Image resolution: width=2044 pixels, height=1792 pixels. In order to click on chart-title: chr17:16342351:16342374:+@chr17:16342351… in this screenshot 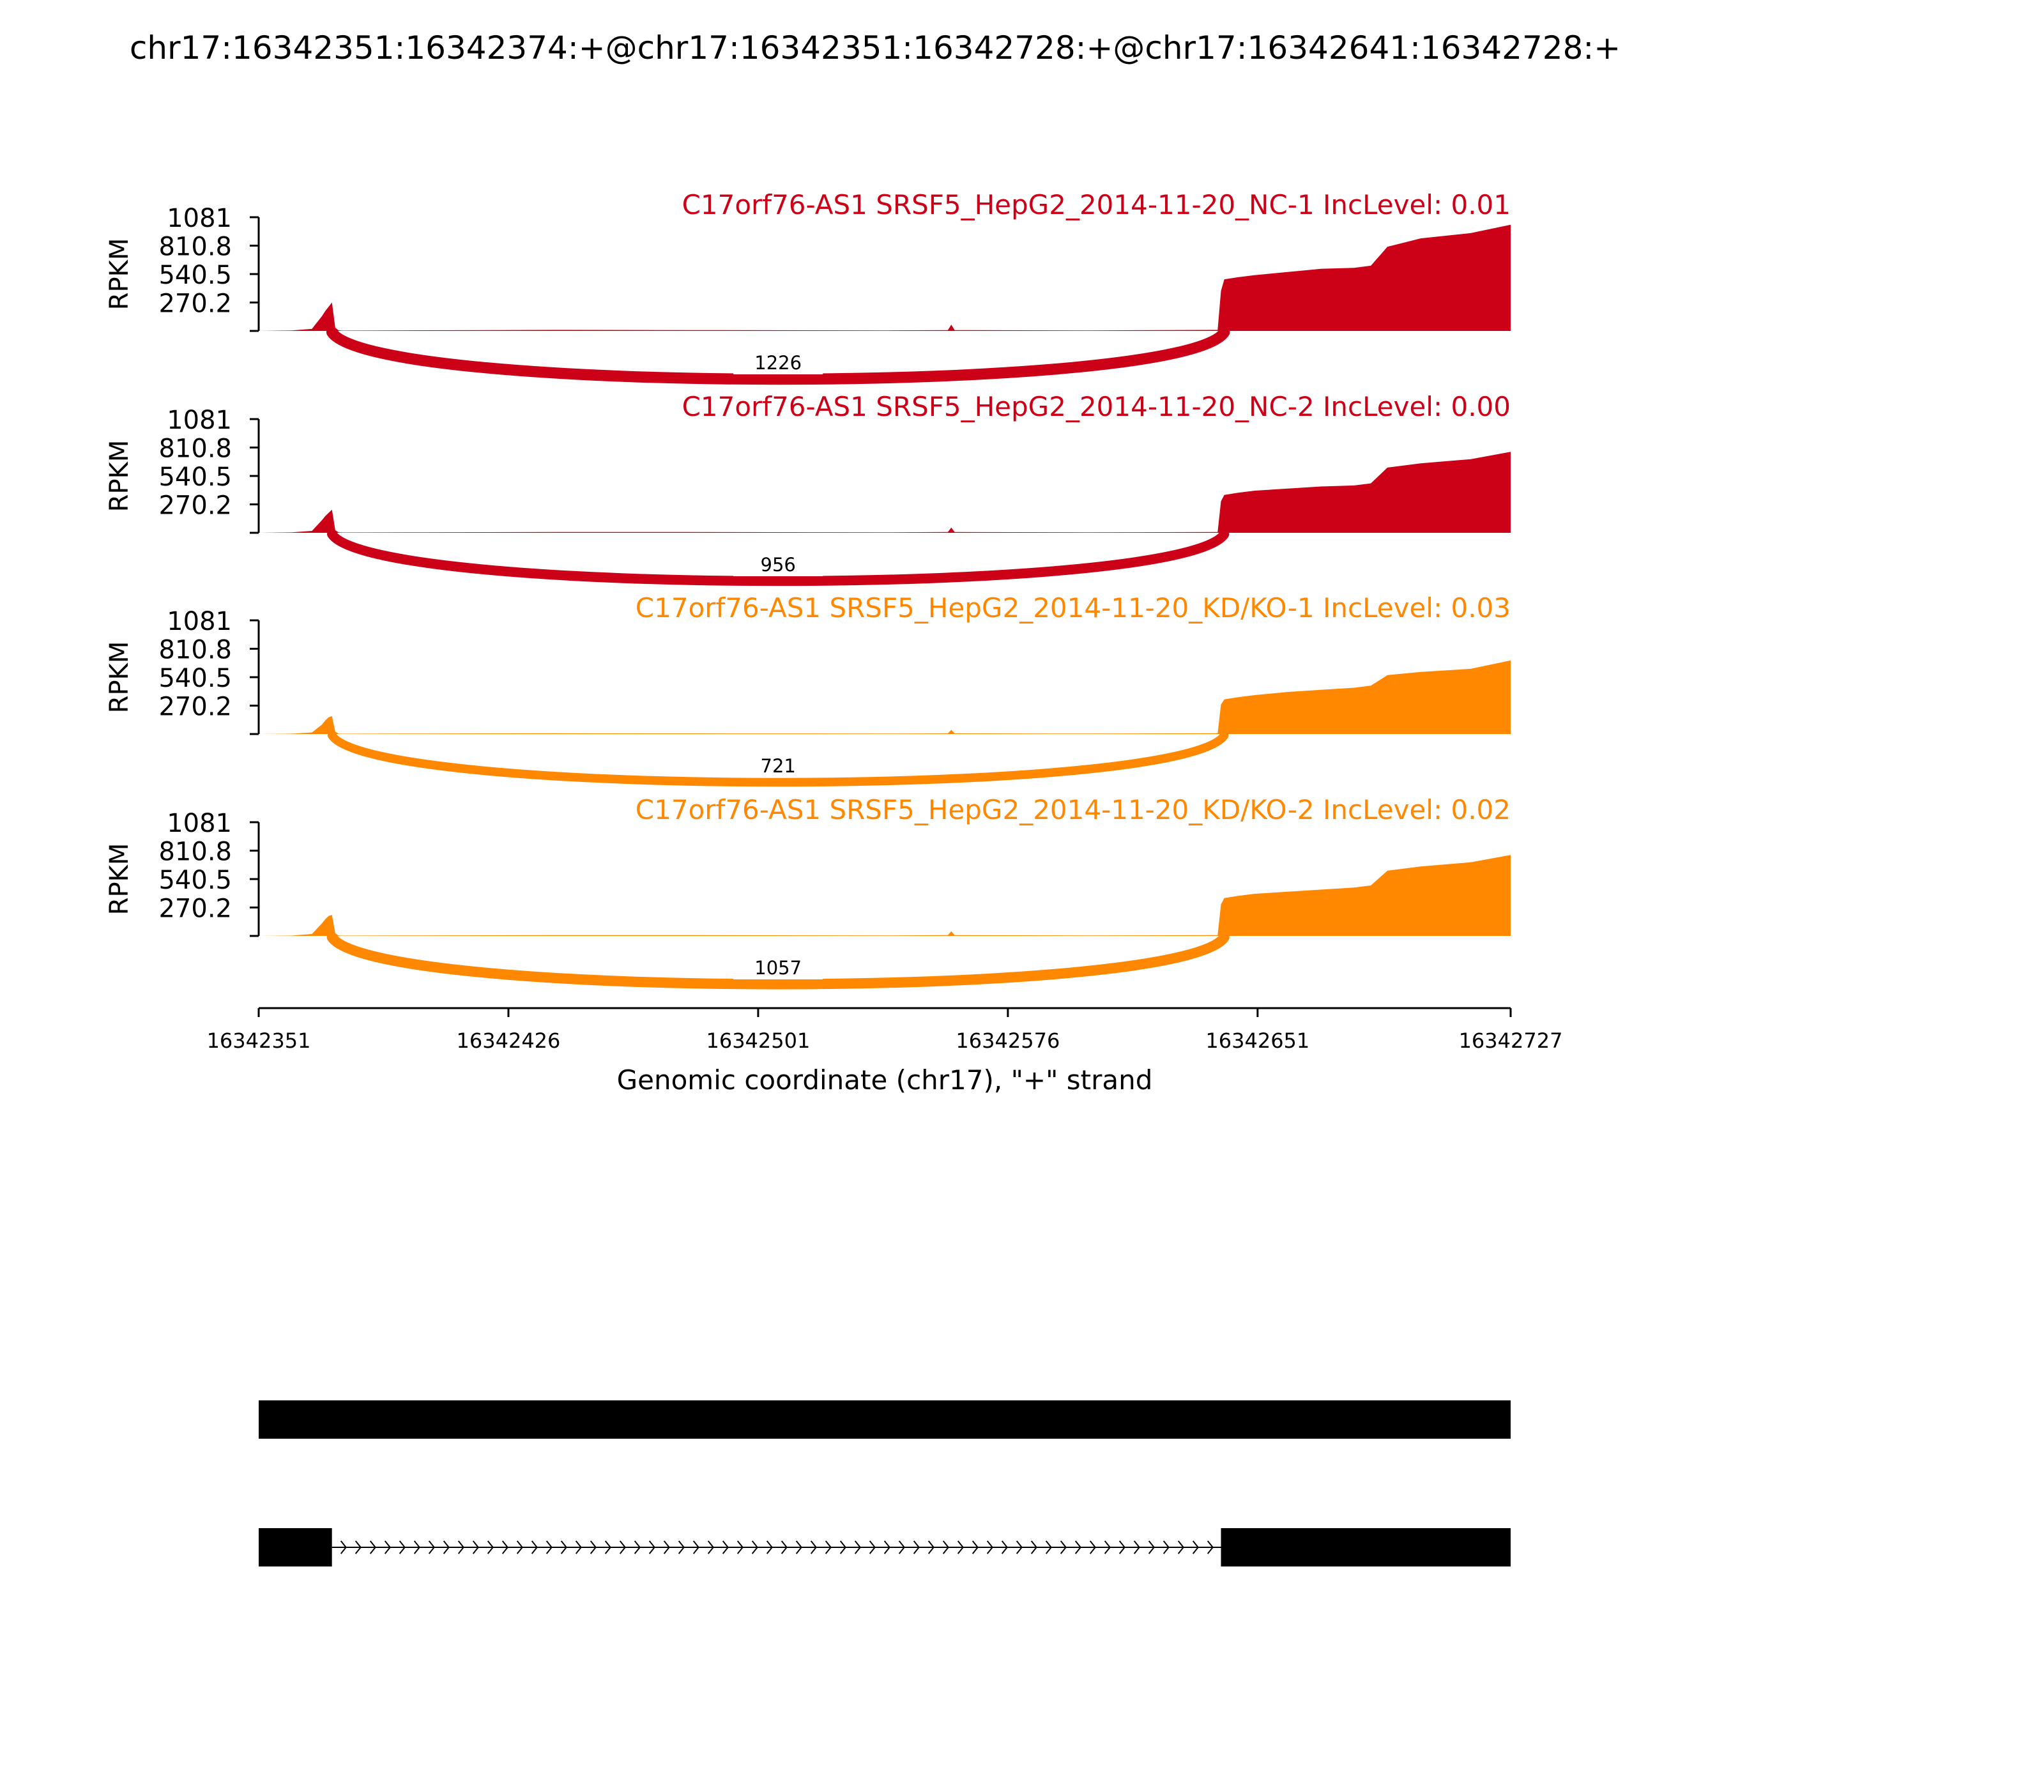, I will do `click(875, 48)`.